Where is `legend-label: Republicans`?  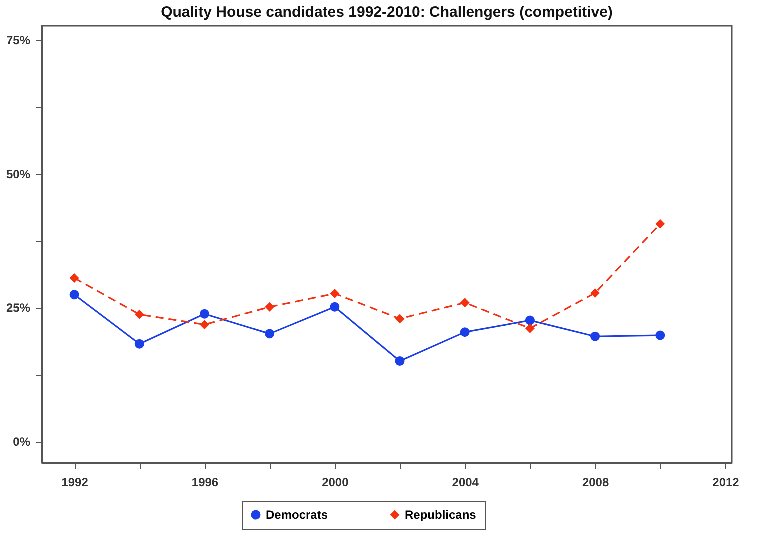 legend-label: Republicans is located at coordinates (441, 515).